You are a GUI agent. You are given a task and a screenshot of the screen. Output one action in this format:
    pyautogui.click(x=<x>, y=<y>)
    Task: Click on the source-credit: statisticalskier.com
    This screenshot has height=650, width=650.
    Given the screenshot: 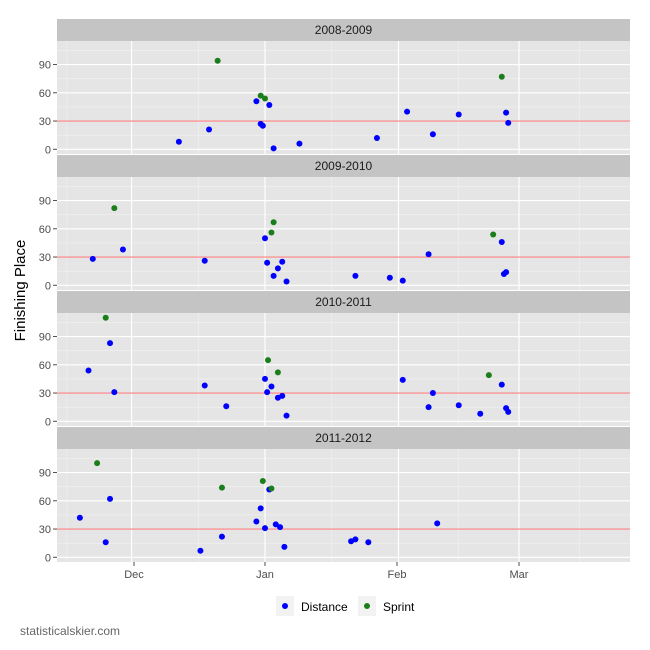 What is the action you would take?
    pyautogui.click(x=70, y=631)
    